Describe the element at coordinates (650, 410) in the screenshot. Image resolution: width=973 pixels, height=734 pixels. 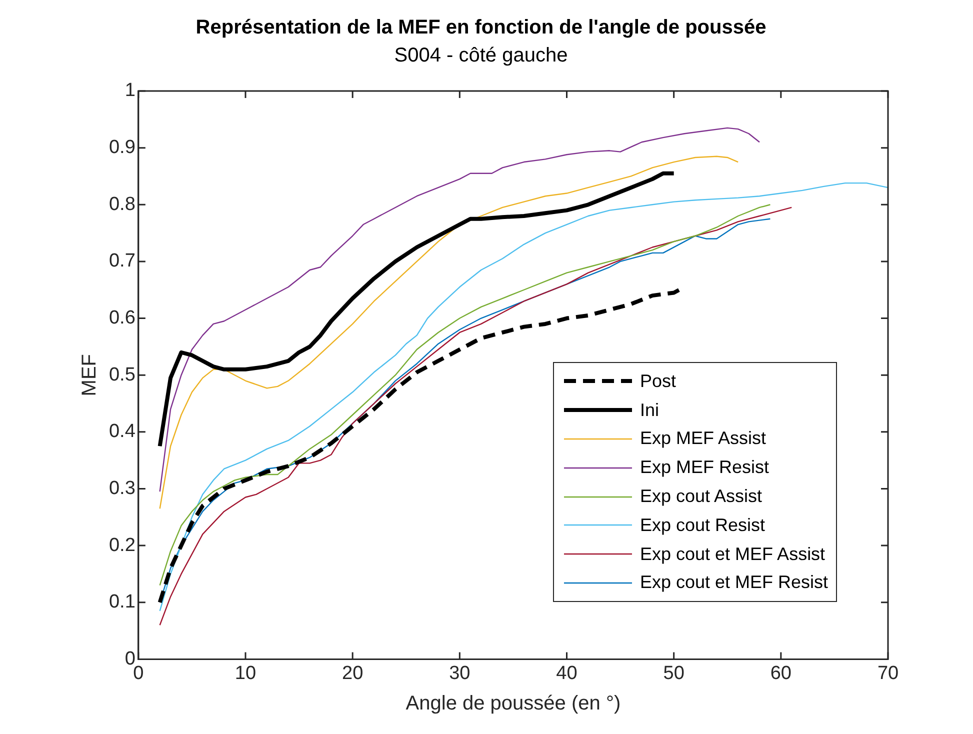
I see `legend-label: Ini` at that location.